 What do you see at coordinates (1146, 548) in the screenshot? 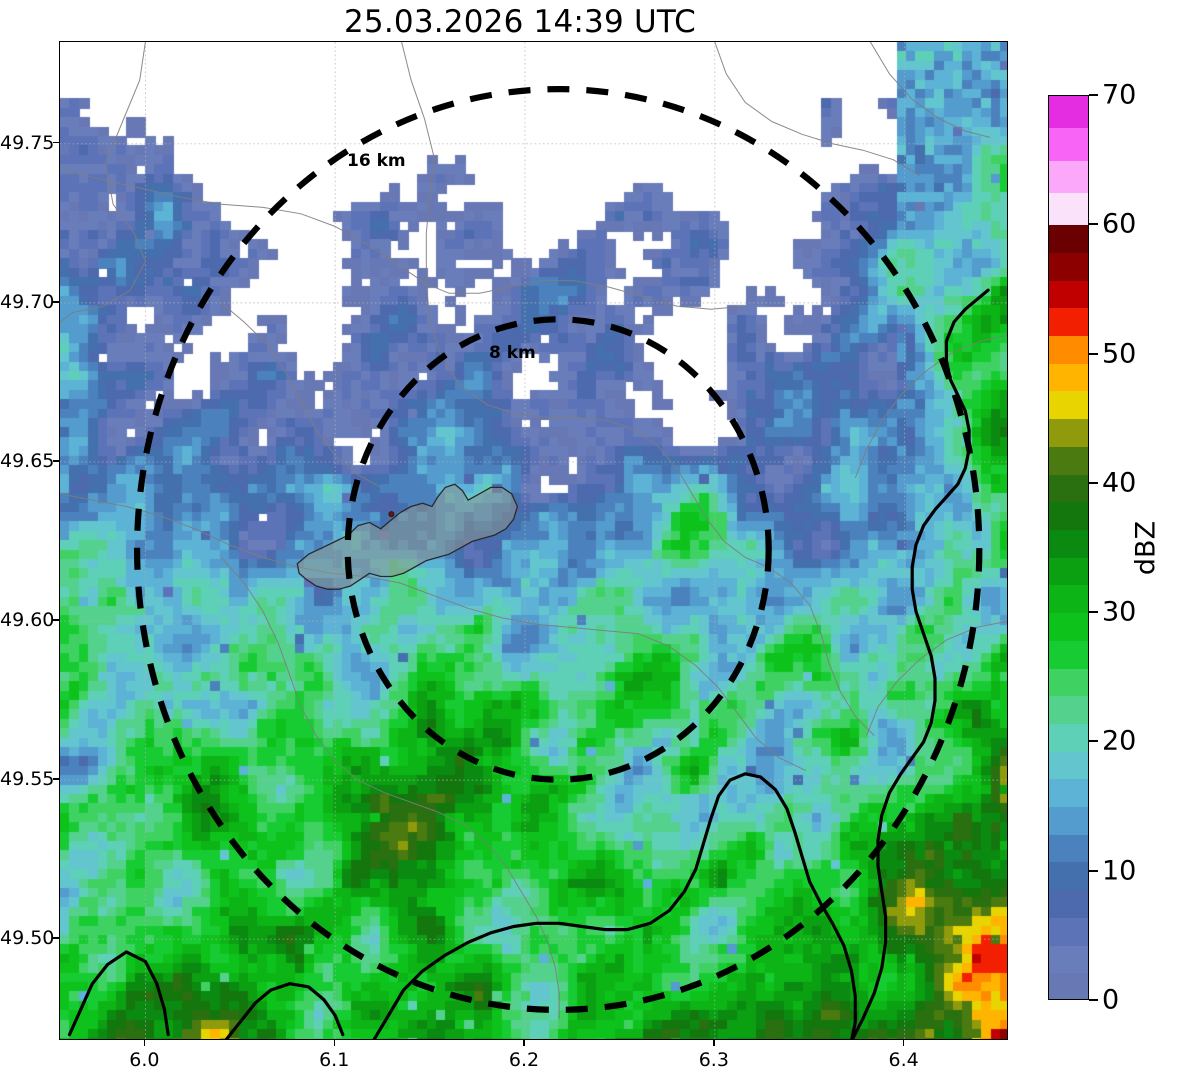
I see `colorbar-title: dBZ` at bounding box center [1146, 548].